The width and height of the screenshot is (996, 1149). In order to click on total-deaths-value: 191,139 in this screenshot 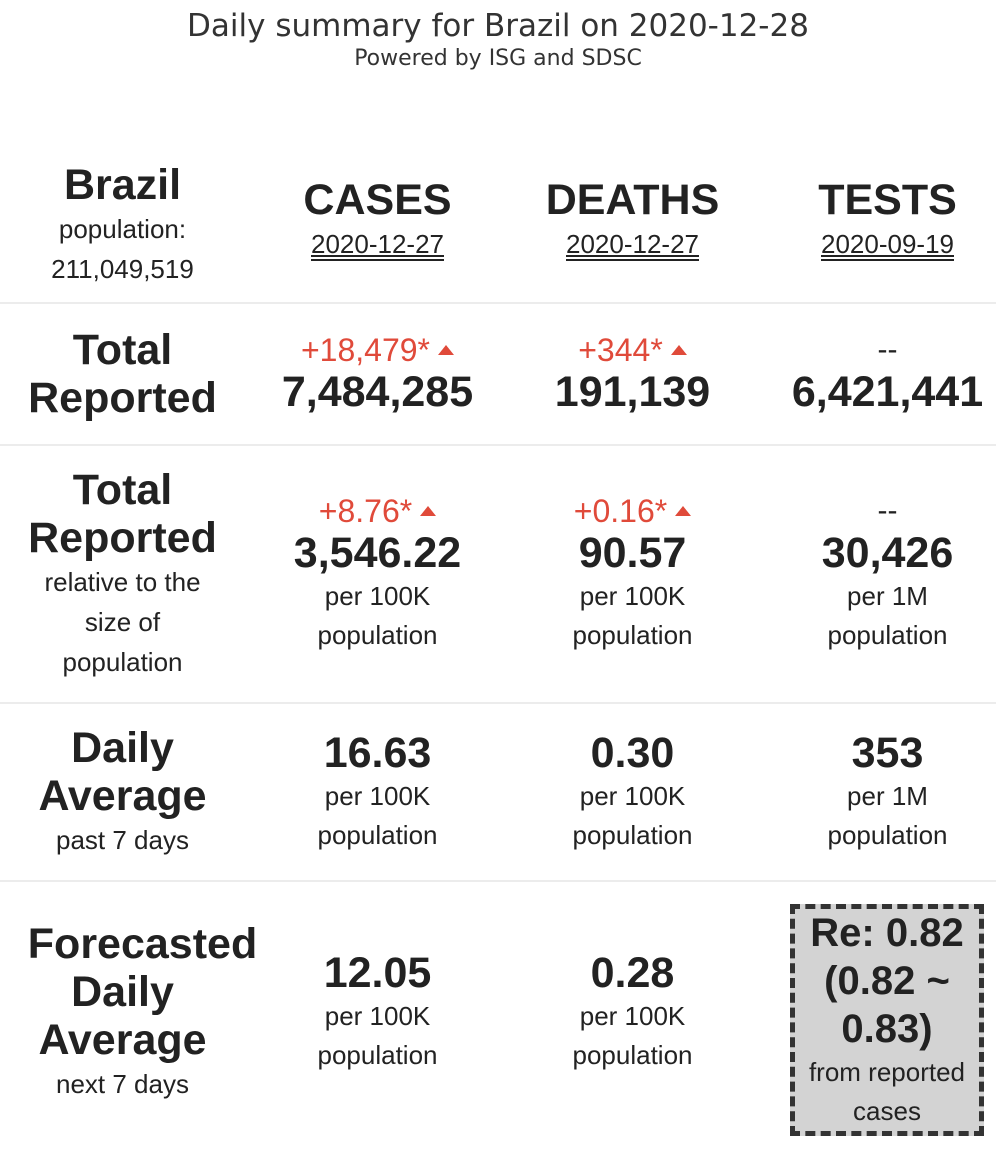, I will do `click(632, 392)`.